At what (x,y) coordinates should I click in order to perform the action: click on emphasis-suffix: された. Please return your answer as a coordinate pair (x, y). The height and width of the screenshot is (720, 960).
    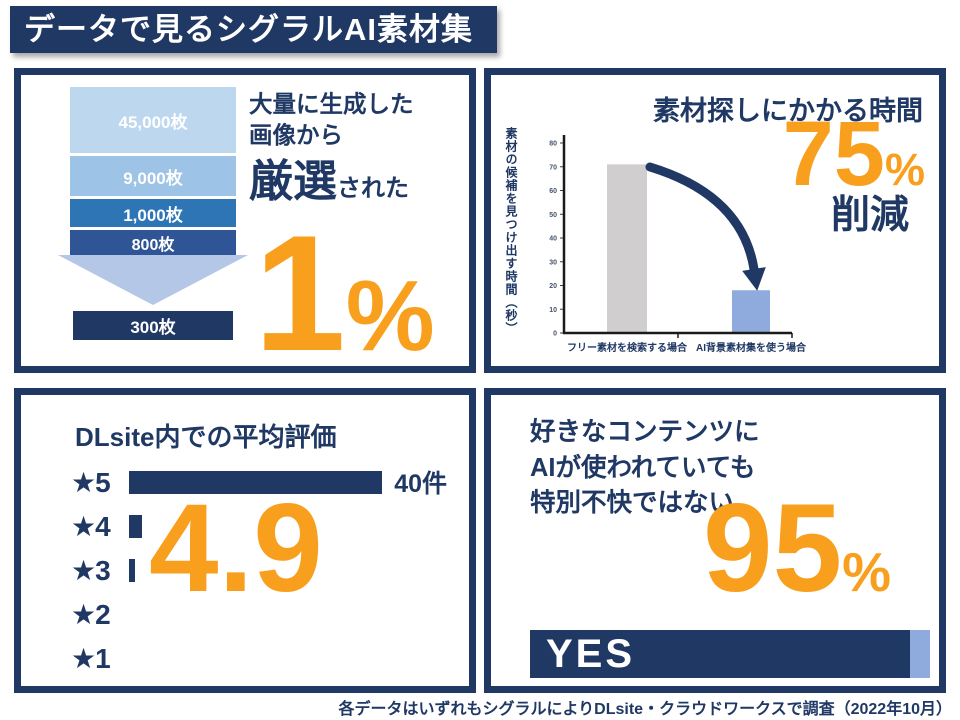
    Looking at the image, I should click on (373, 189).